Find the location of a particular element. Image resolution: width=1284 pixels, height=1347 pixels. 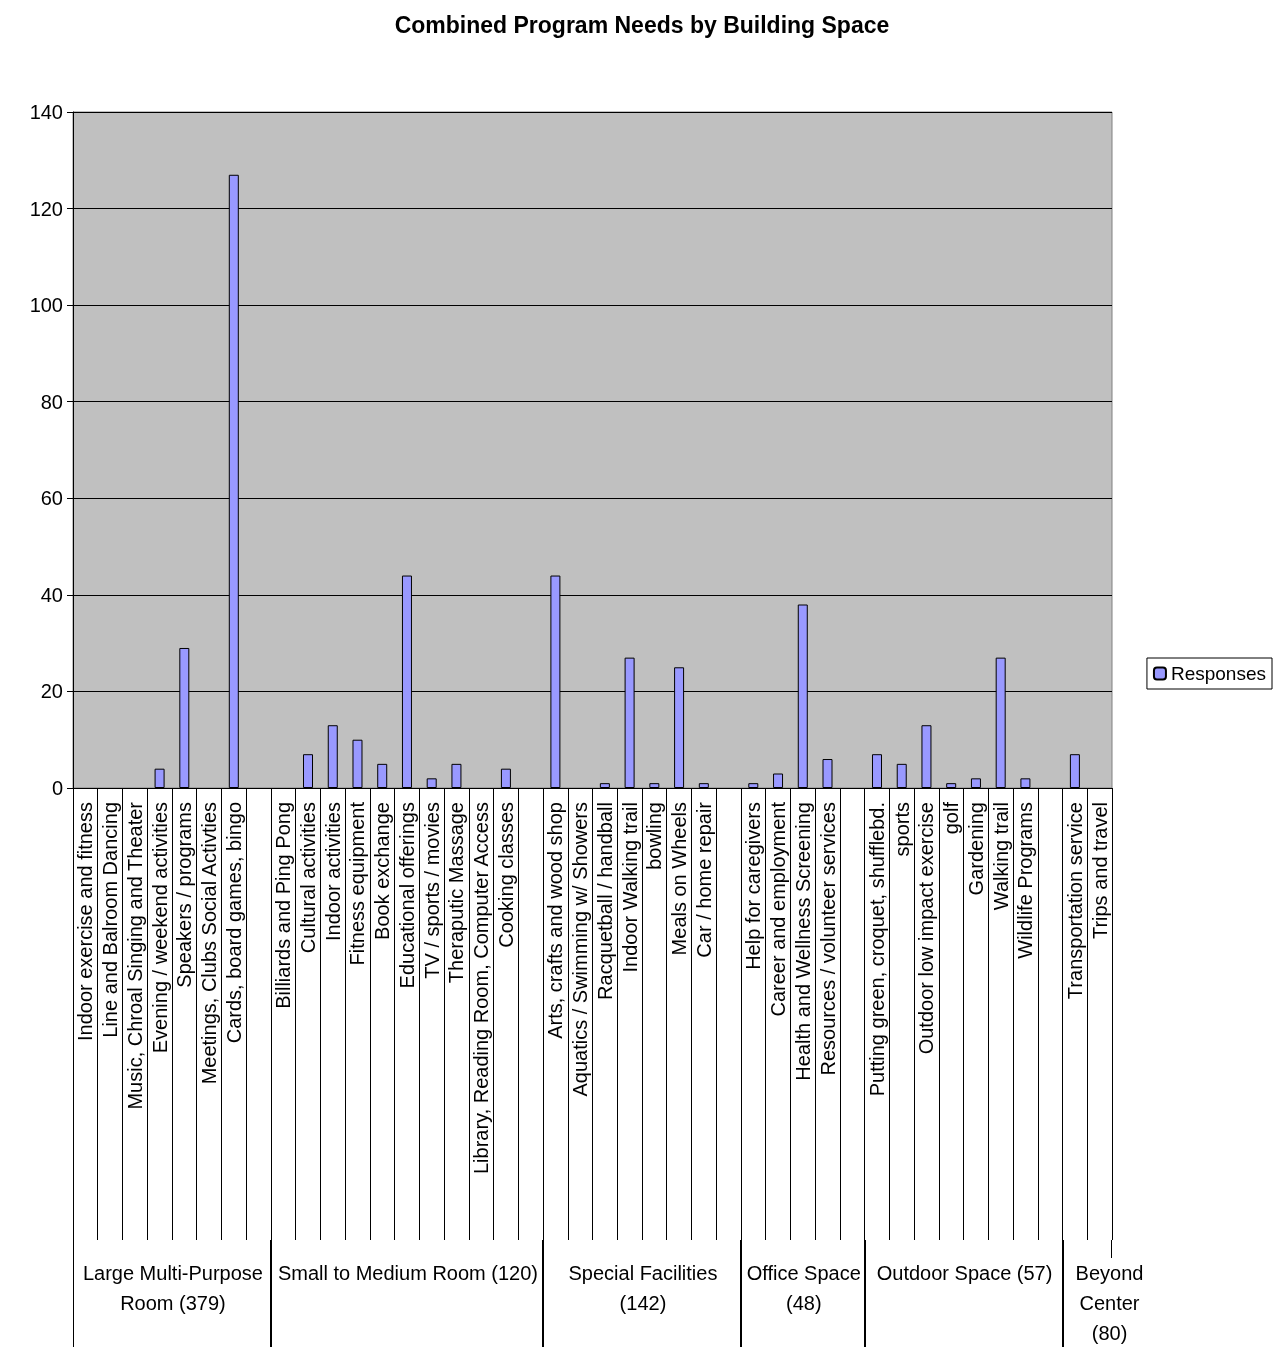

text: Outdoor Space (57) is located at coordinates (964, 1273).